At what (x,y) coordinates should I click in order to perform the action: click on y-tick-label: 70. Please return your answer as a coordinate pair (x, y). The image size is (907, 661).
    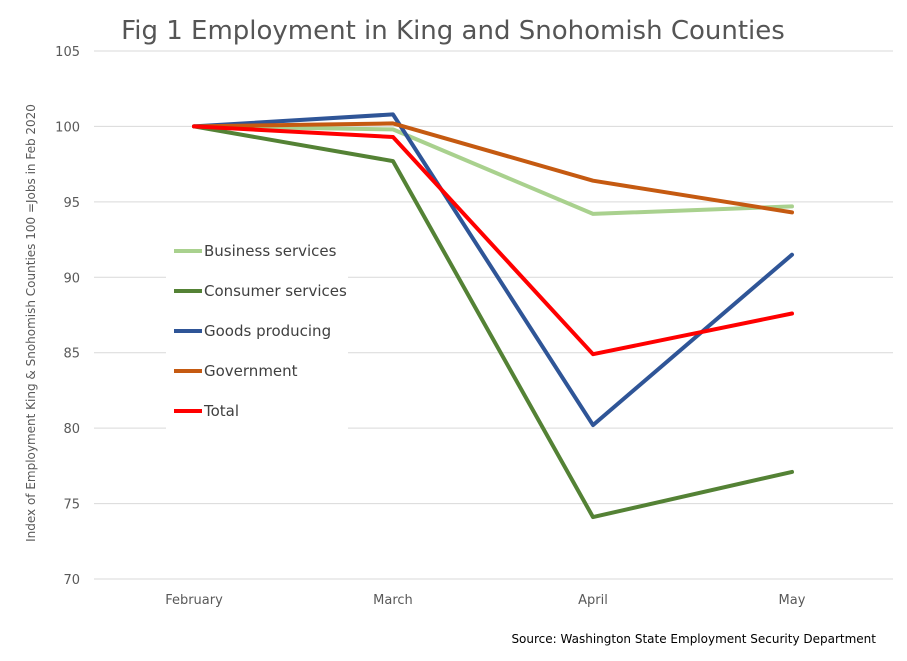
    Looking at the image, I should click on (71, 580).